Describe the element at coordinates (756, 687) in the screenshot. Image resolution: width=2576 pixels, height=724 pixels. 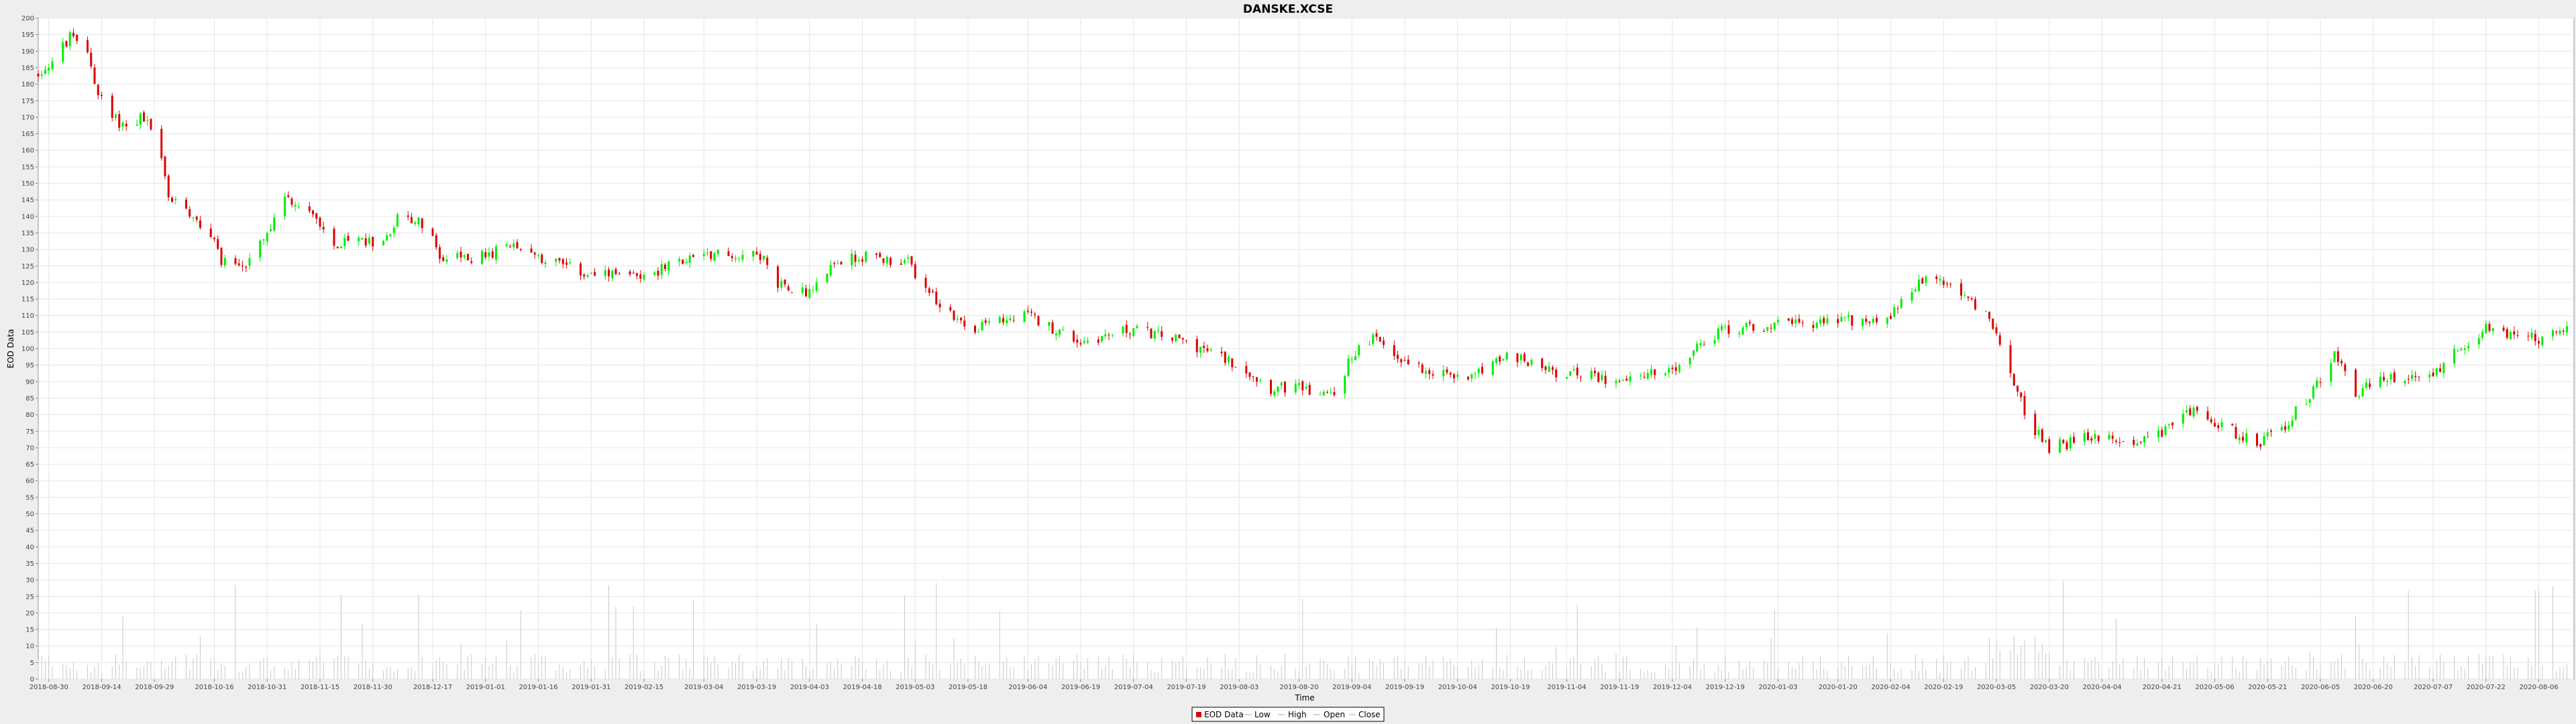
I see `x-tick-label: 2019-03-19` at that location.